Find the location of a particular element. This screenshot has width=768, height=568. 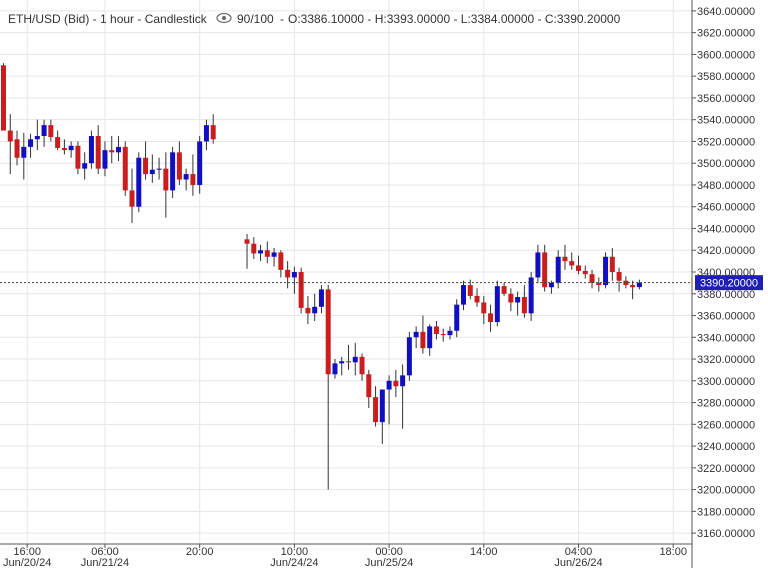

visibility-eye-icon is located at coordinates (224, 18).